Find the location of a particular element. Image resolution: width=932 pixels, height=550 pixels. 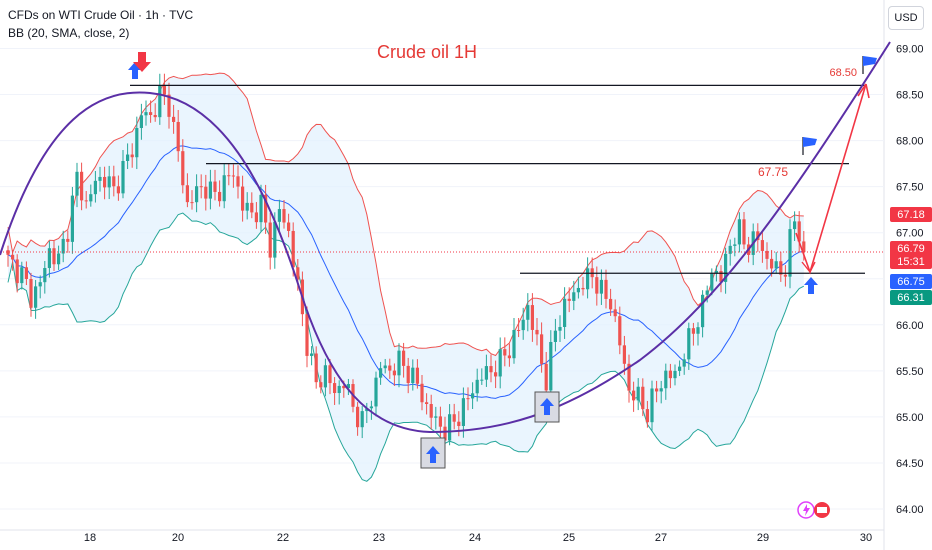

symbol-title: CFDs on WTI Crude Oil · 1h · TVC is located at coordinates (101, 15).